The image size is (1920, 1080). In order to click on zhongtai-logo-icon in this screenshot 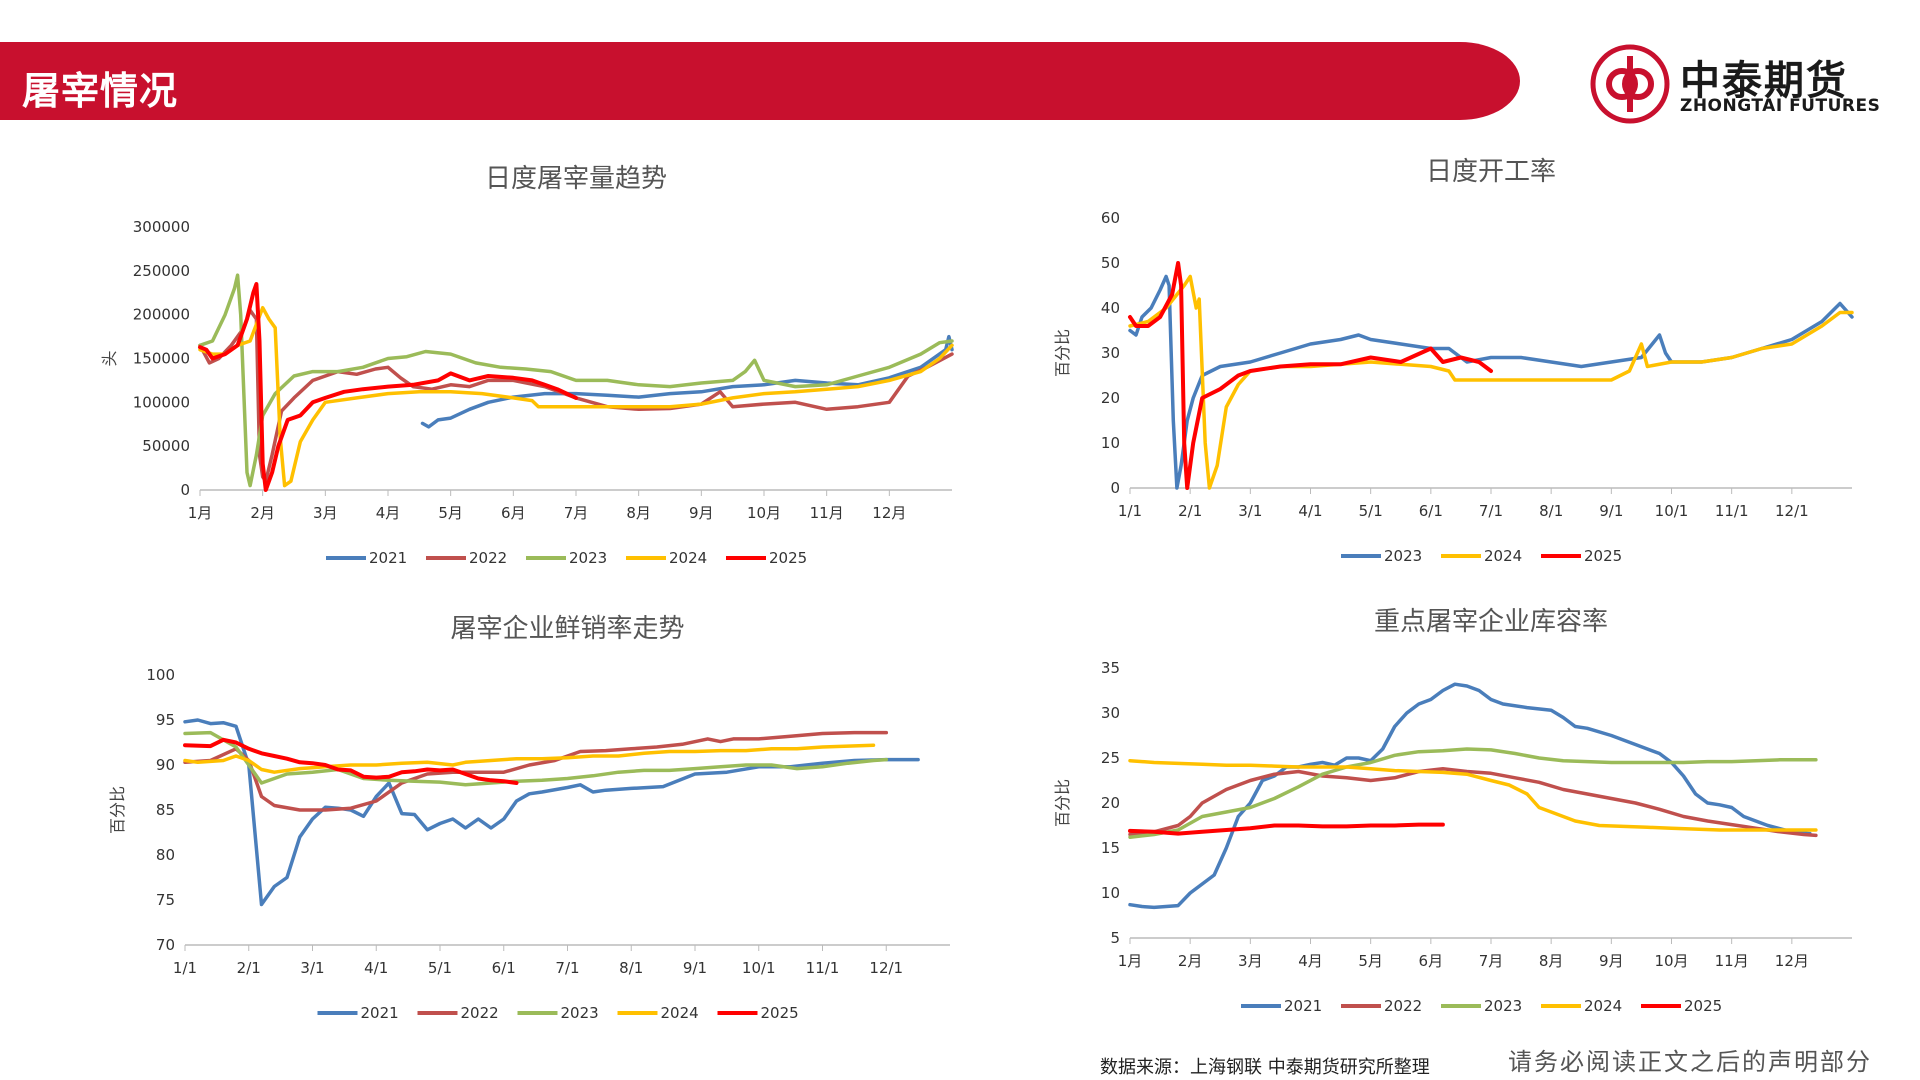, I will do `click(1630, 84)`.